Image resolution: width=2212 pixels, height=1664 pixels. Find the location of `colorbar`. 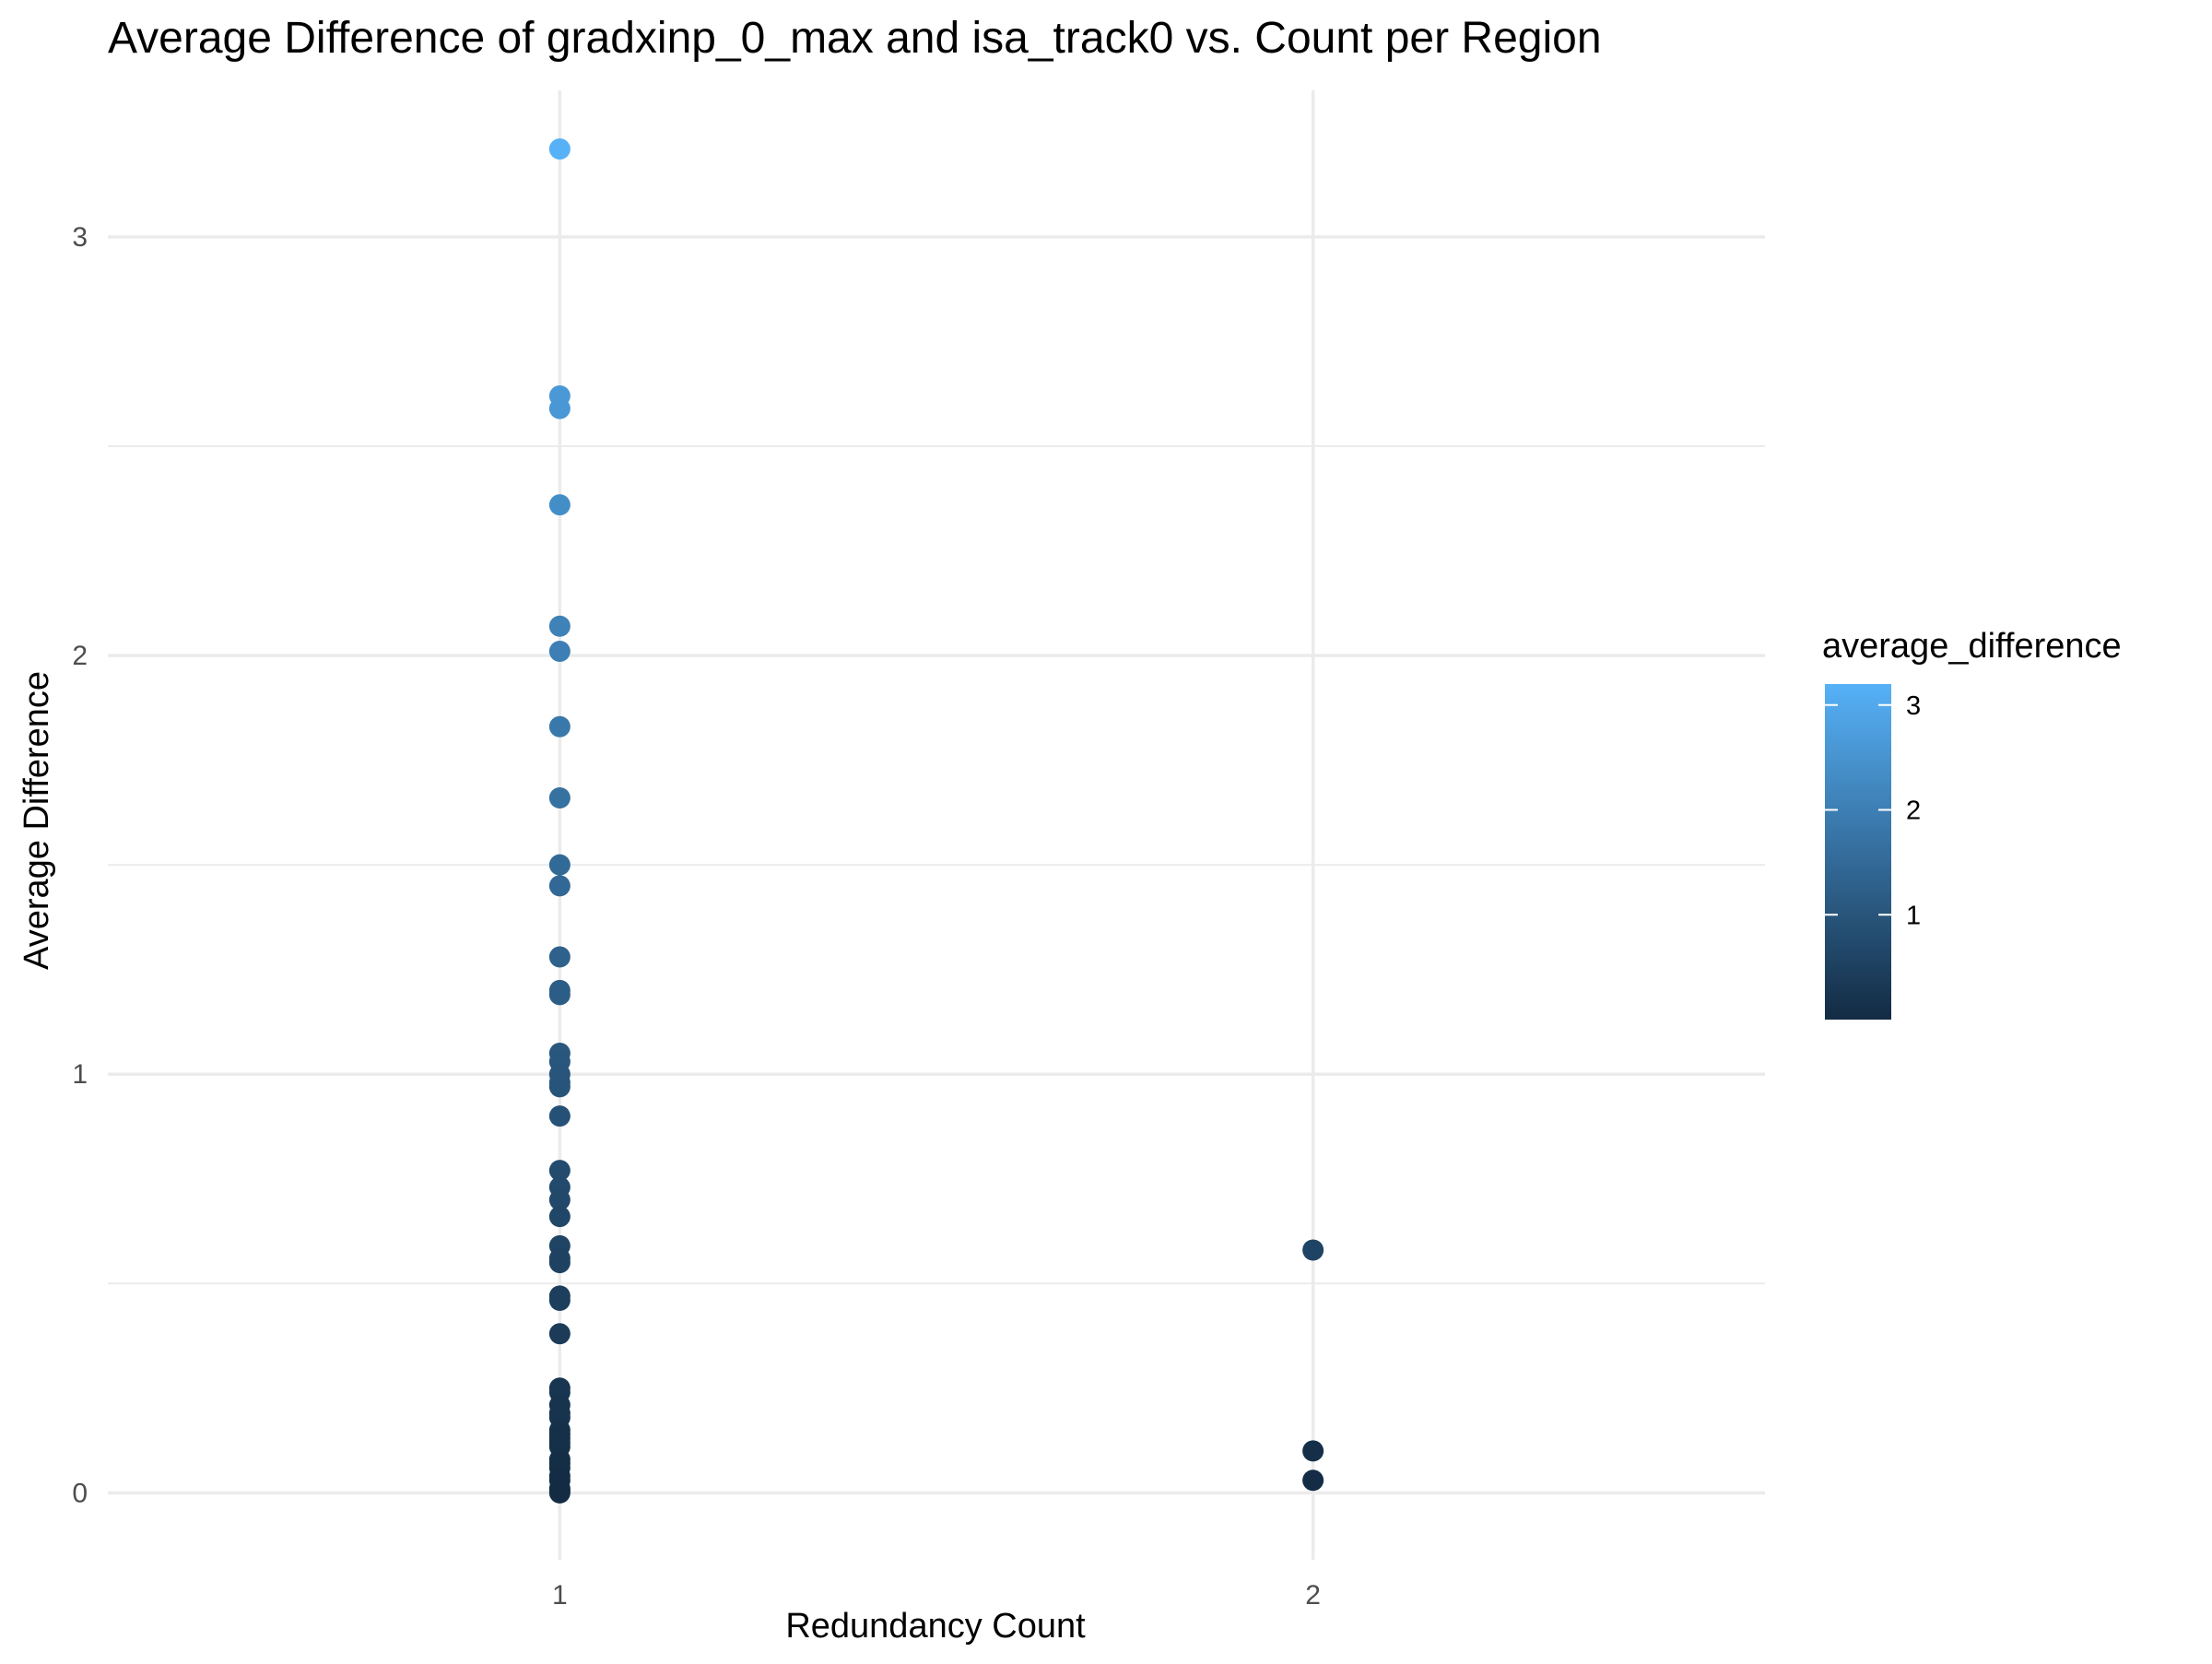

colorbar is located at coordinates (1858, 852).